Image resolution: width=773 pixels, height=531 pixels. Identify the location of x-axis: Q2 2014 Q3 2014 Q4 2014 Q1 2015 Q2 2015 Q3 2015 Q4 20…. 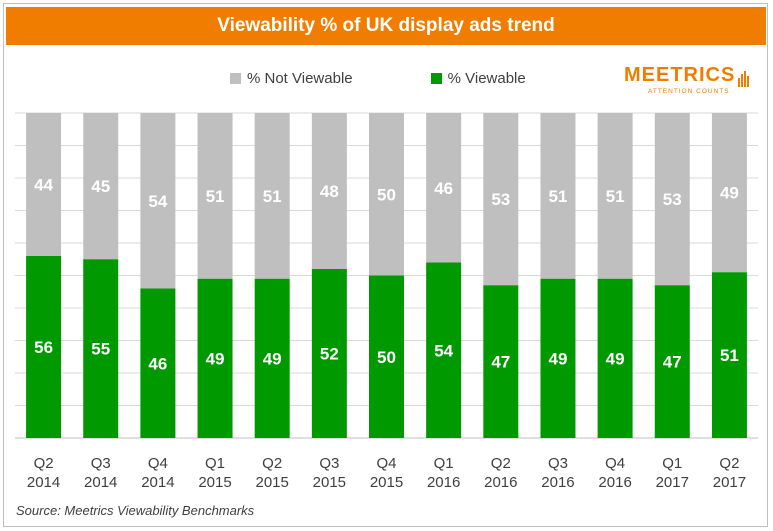
(386, 473).